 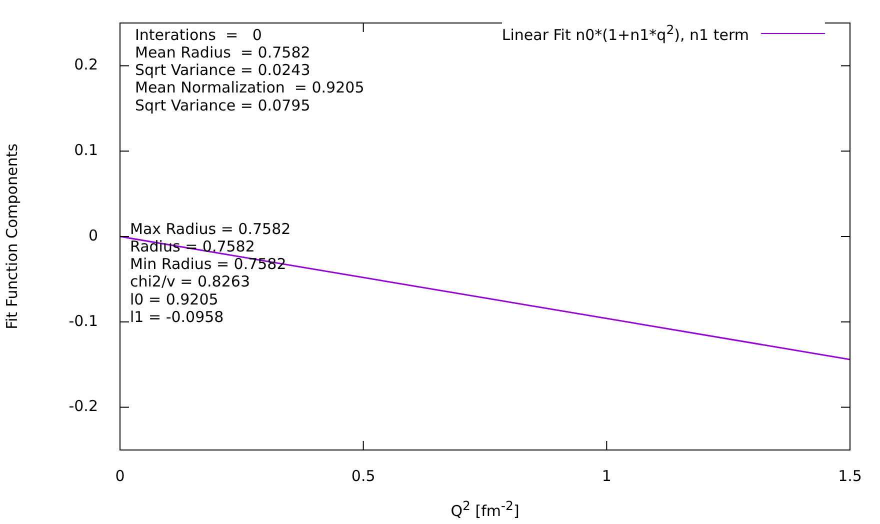 What do you see at coordinates (93, 235) in the screenshot?
I see `y-tick-label: 0` at bounding box center [93, 235].